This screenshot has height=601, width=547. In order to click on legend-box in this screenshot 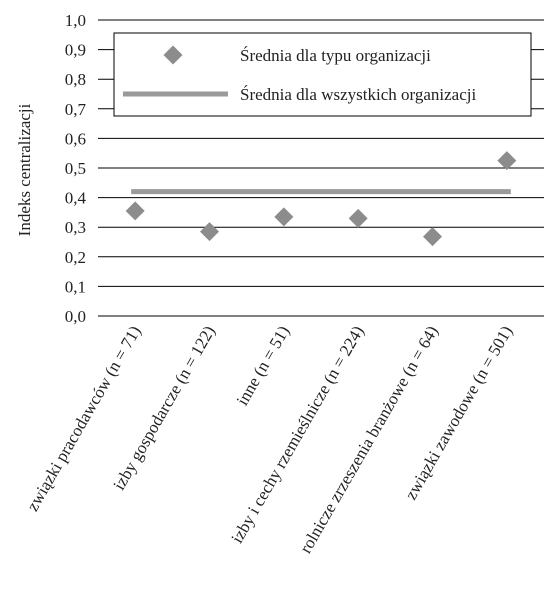, I will do `click(322, 74)`.